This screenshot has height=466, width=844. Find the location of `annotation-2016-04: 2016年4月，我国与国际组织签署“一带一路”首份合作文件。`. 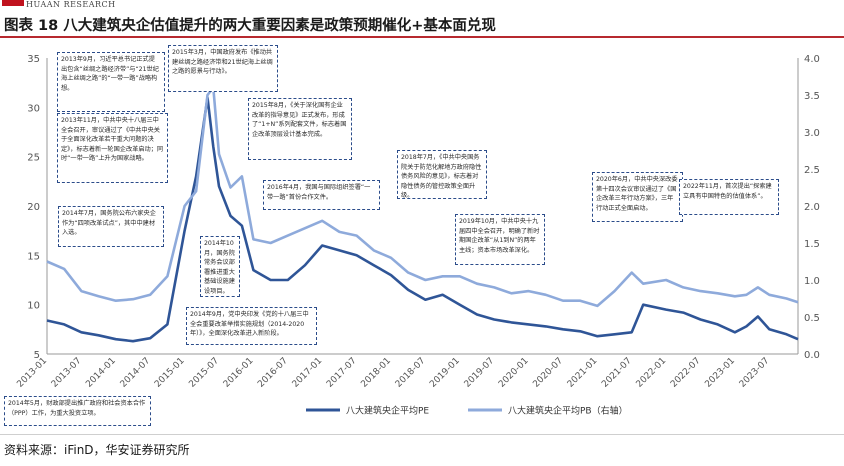

annotation-2016-04: 2016年4月，我国与国际组织签署“一带一路”首份合作文件。 is located at coordinates (321, 195).